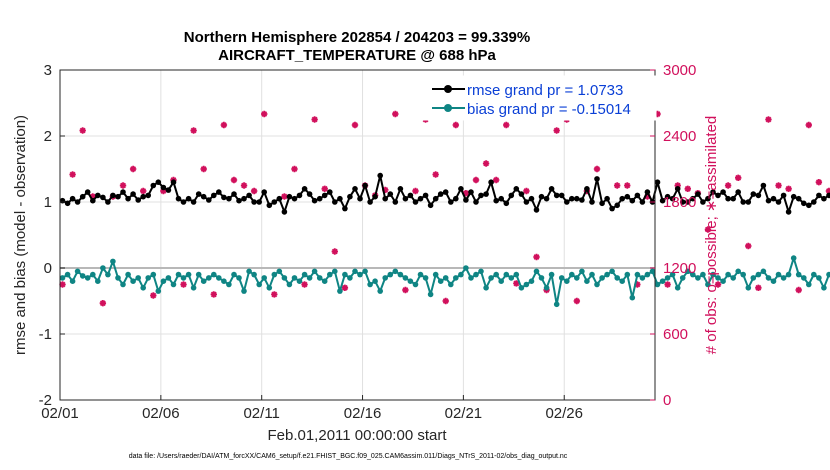  I want to click on legend-box, so click(538, 98).